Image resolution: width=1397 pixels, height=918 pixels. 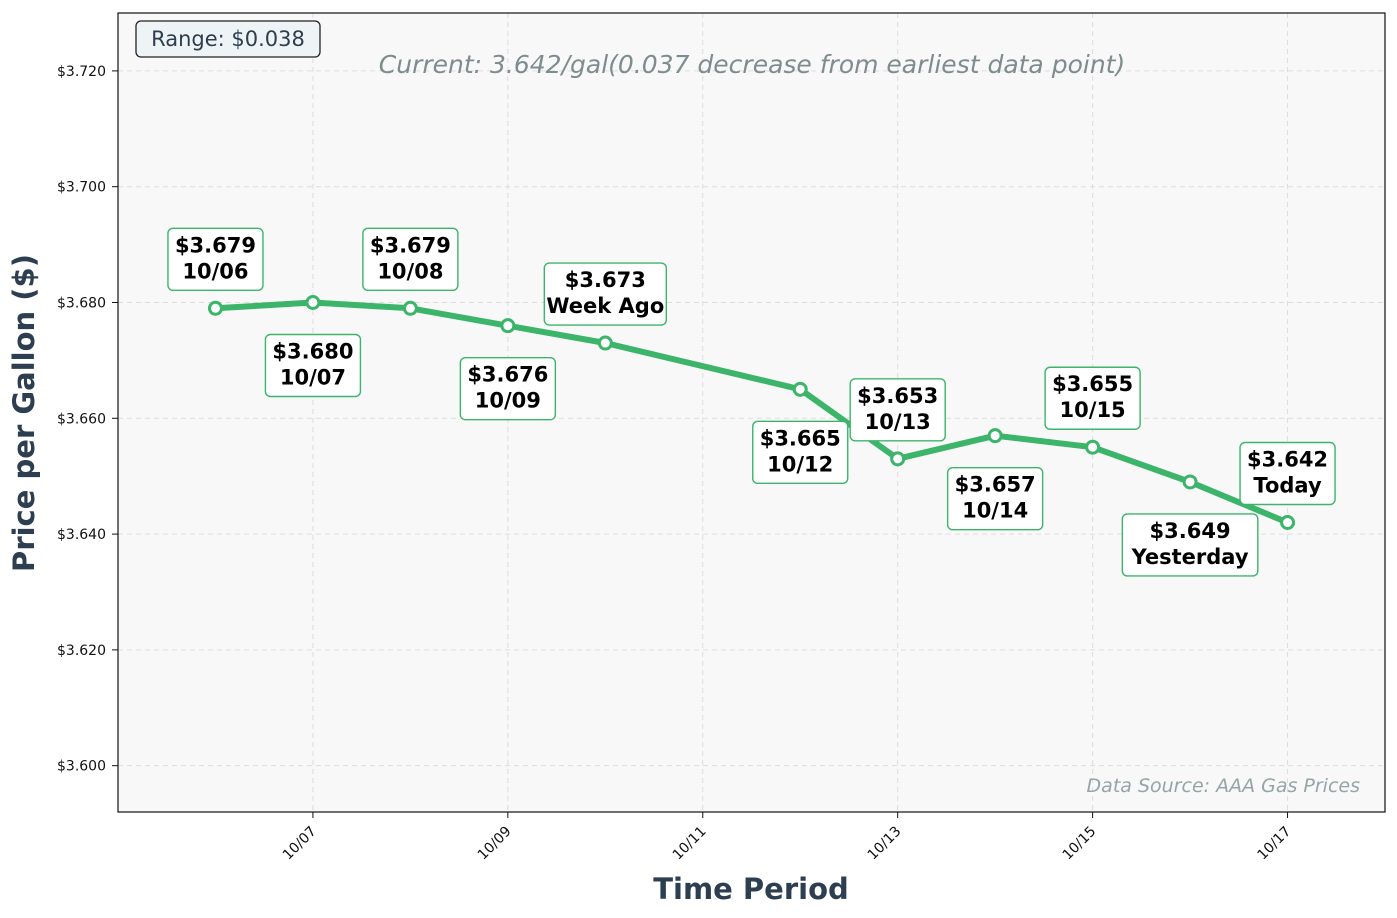 What do you see at coordinates (24, 413) in the screenshot?
I see `y-axis-title: Price per Gallon ($)` at bounding box center [24, 413].